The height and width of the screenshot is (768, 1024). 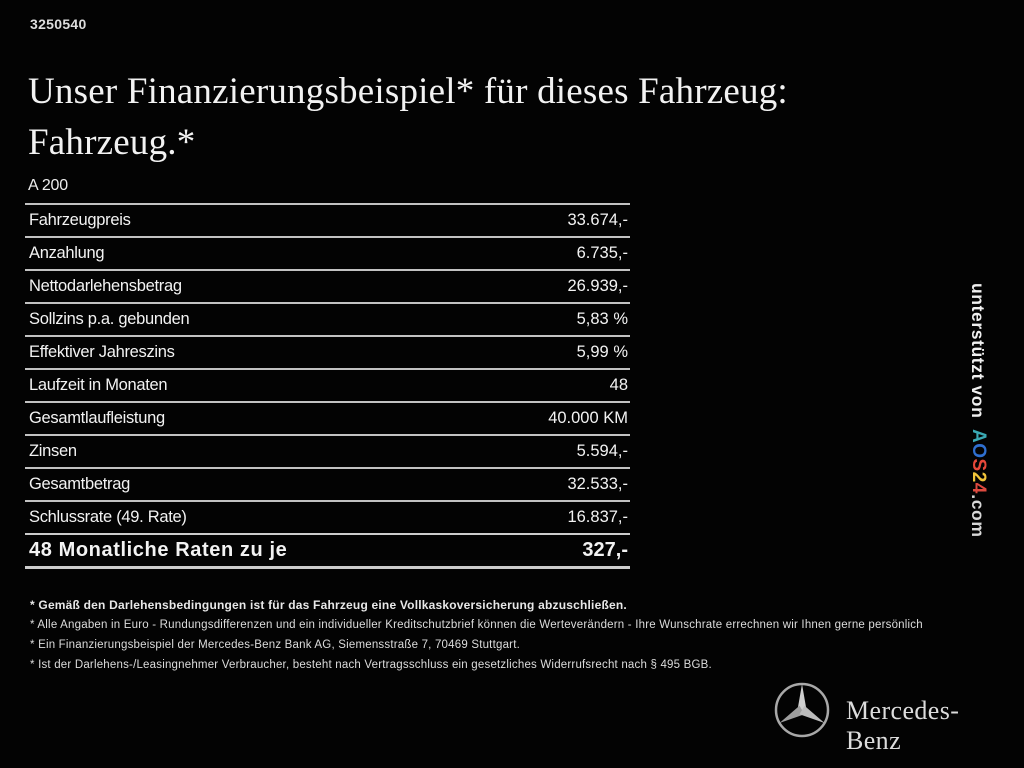 What do you see at coordinates (327, 351) in the screenshot?
I see `table-row: Effektiver Jahreszins 5,99 %` at bounding box center [327, 351].